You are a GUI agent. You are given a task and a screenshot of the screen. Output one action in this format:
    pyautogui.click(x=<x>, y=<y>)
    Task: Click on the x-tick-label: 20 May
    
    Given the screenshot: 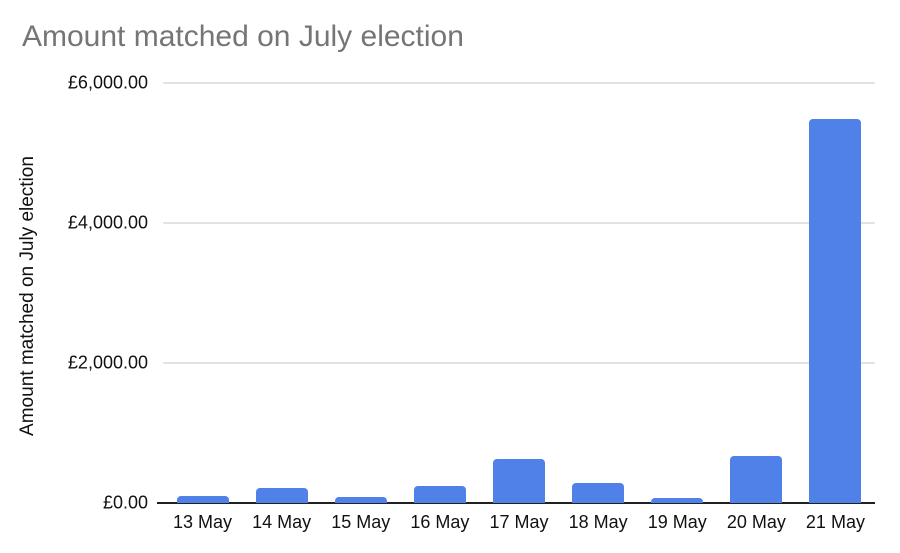 What is the action you would take?
    pyautogui.click(x=756, y=522)
    